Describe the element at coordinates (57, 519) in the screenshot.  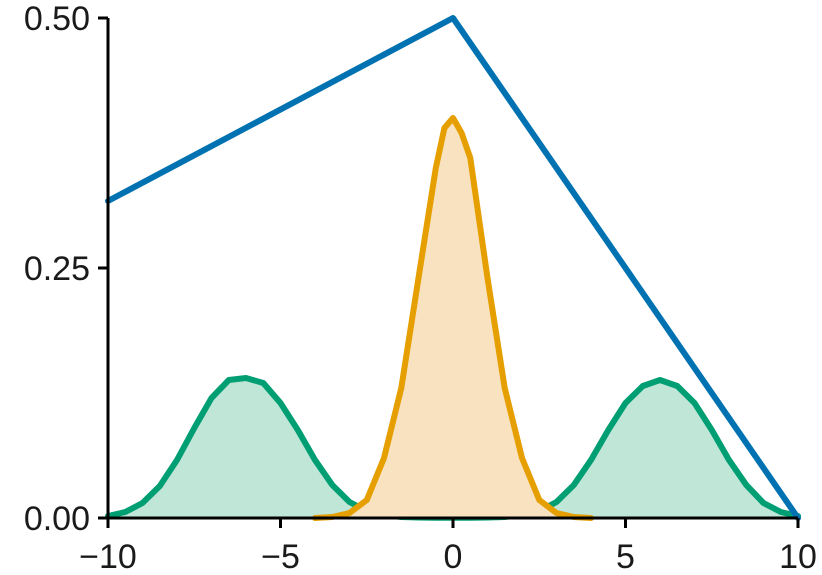
I see `y-tick-label: 0.00` at that location.